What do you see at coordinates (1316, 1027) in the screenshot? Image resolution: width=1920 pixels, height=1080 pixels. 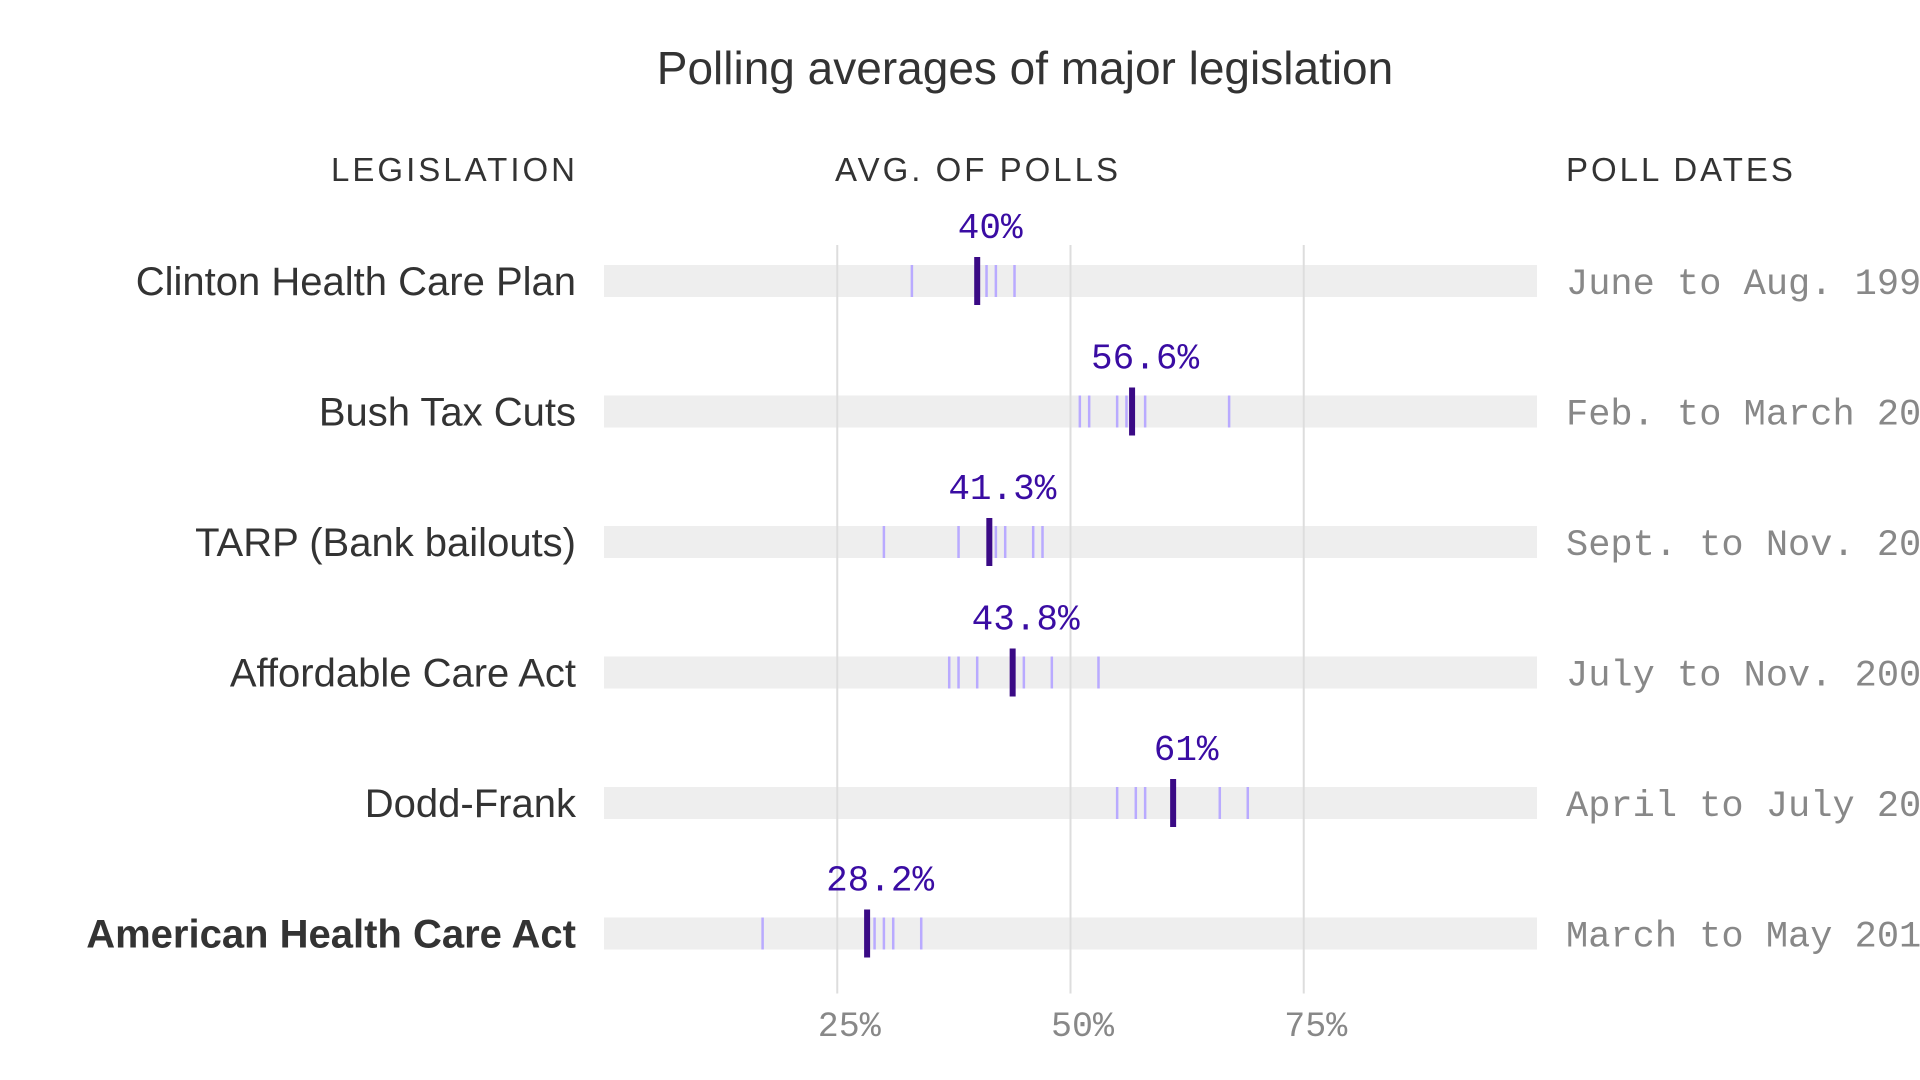 I see `x-tick-label: 75%` at bounding box center [1316, 1027].